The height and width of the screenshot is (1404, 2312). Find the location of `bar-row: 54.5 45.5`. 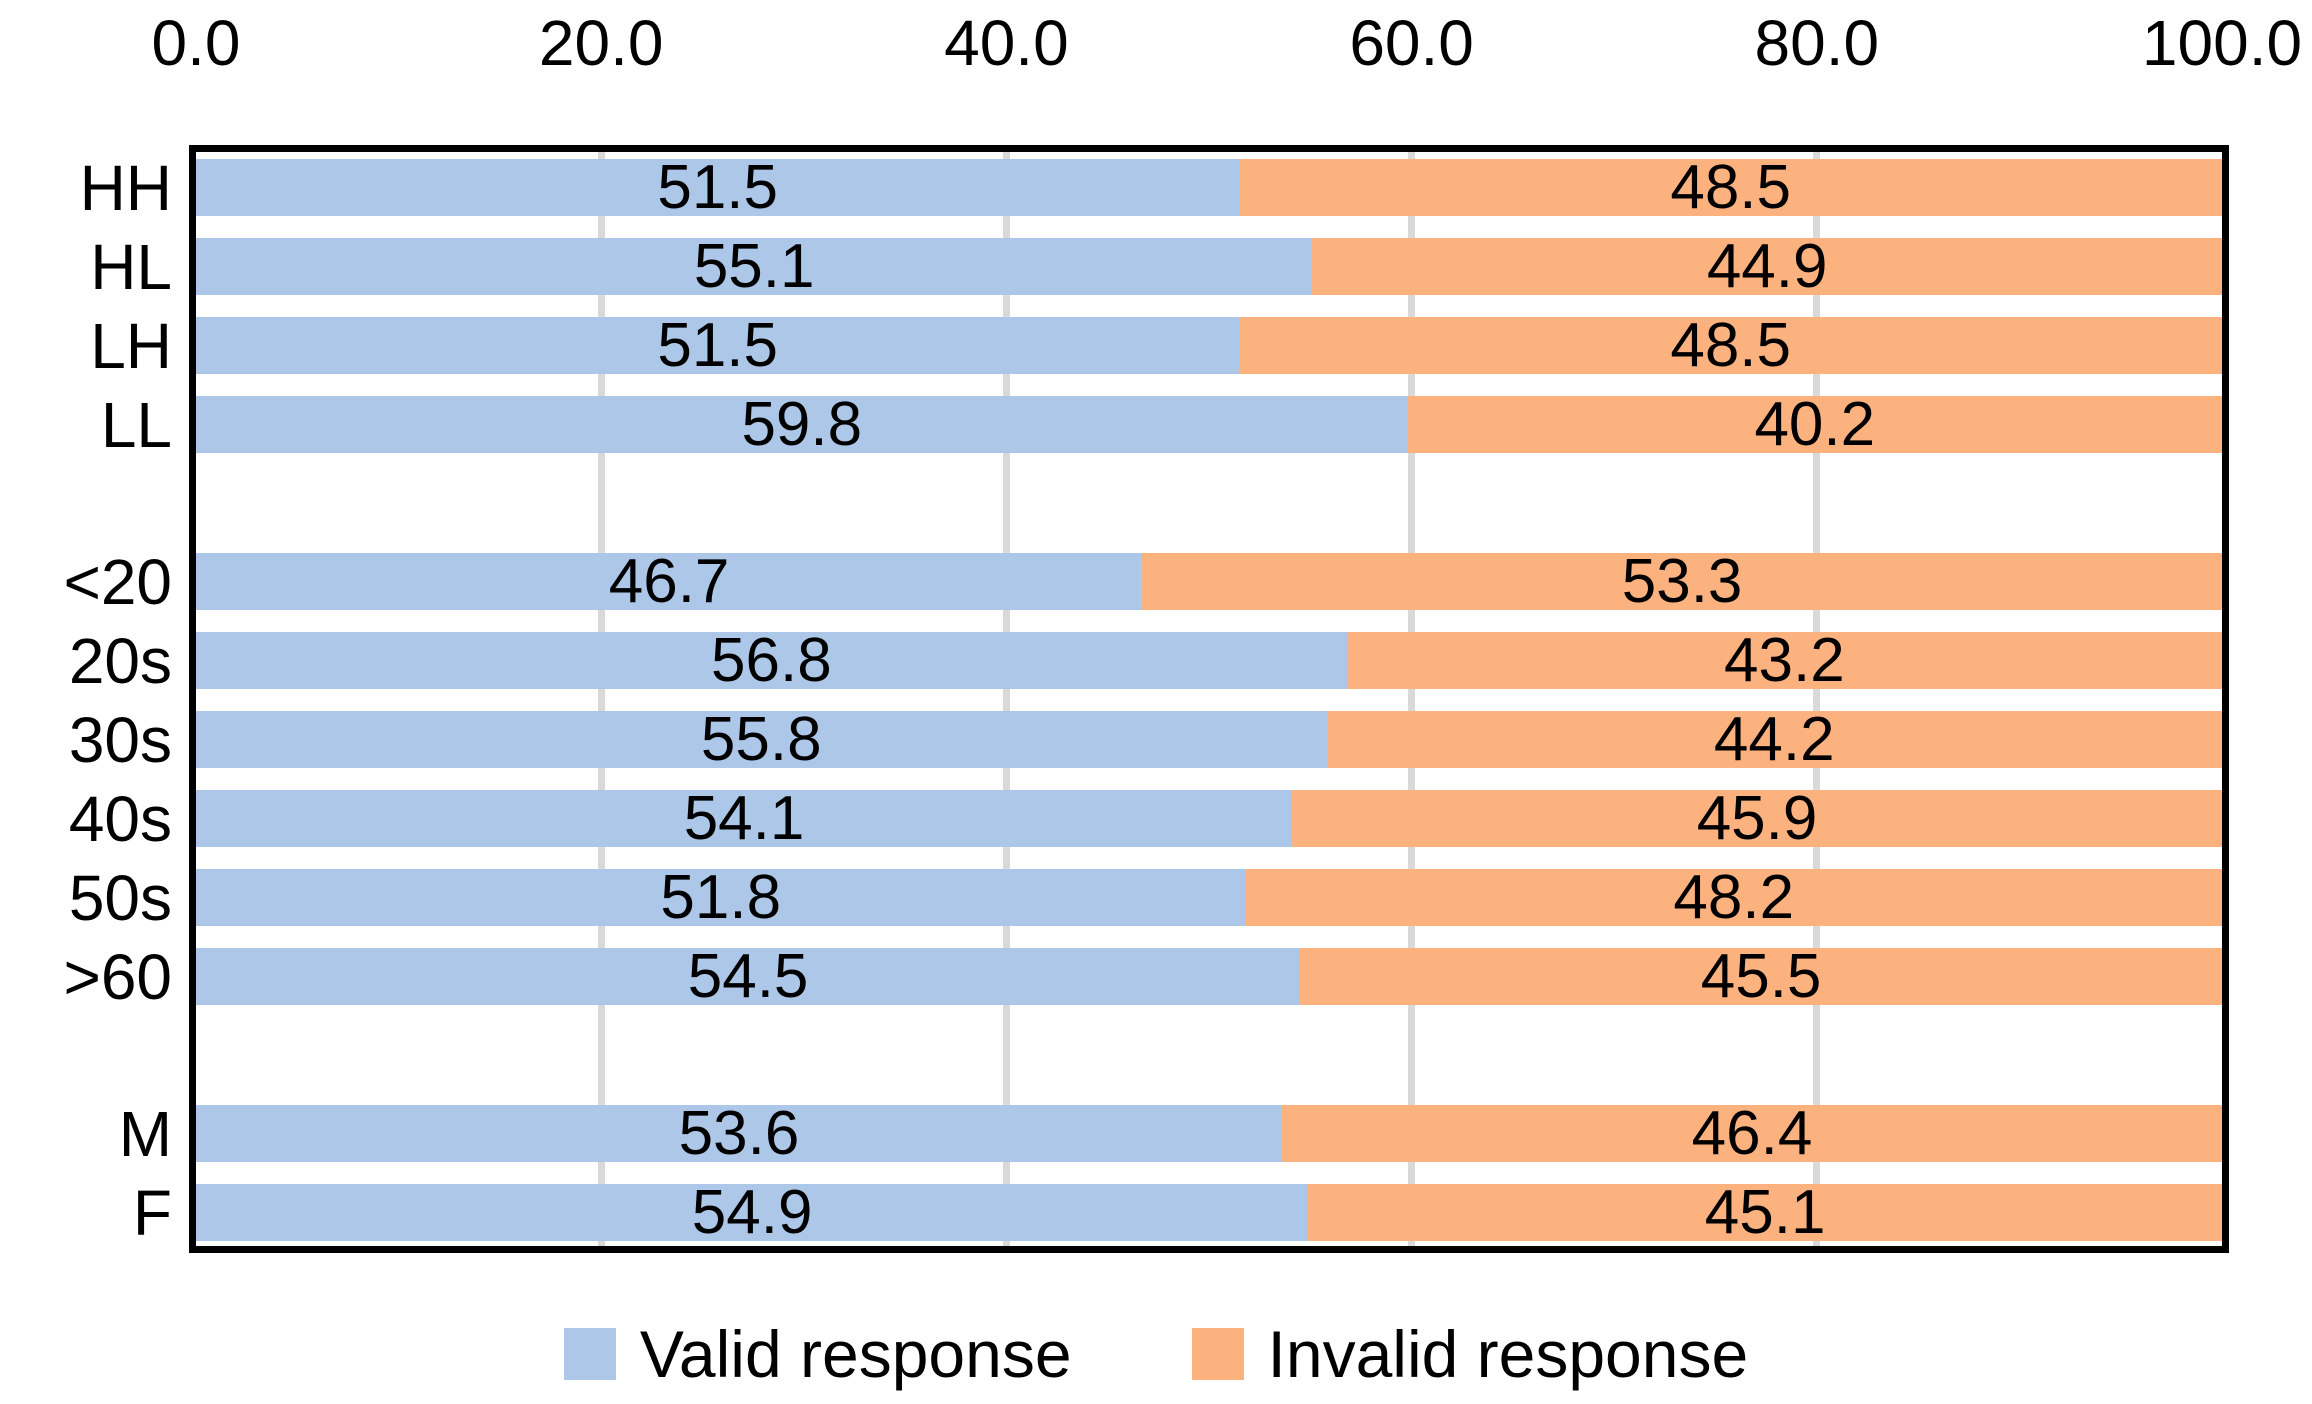

bar-row: 54.5 45.5 is located at coordinates (1209, 976).